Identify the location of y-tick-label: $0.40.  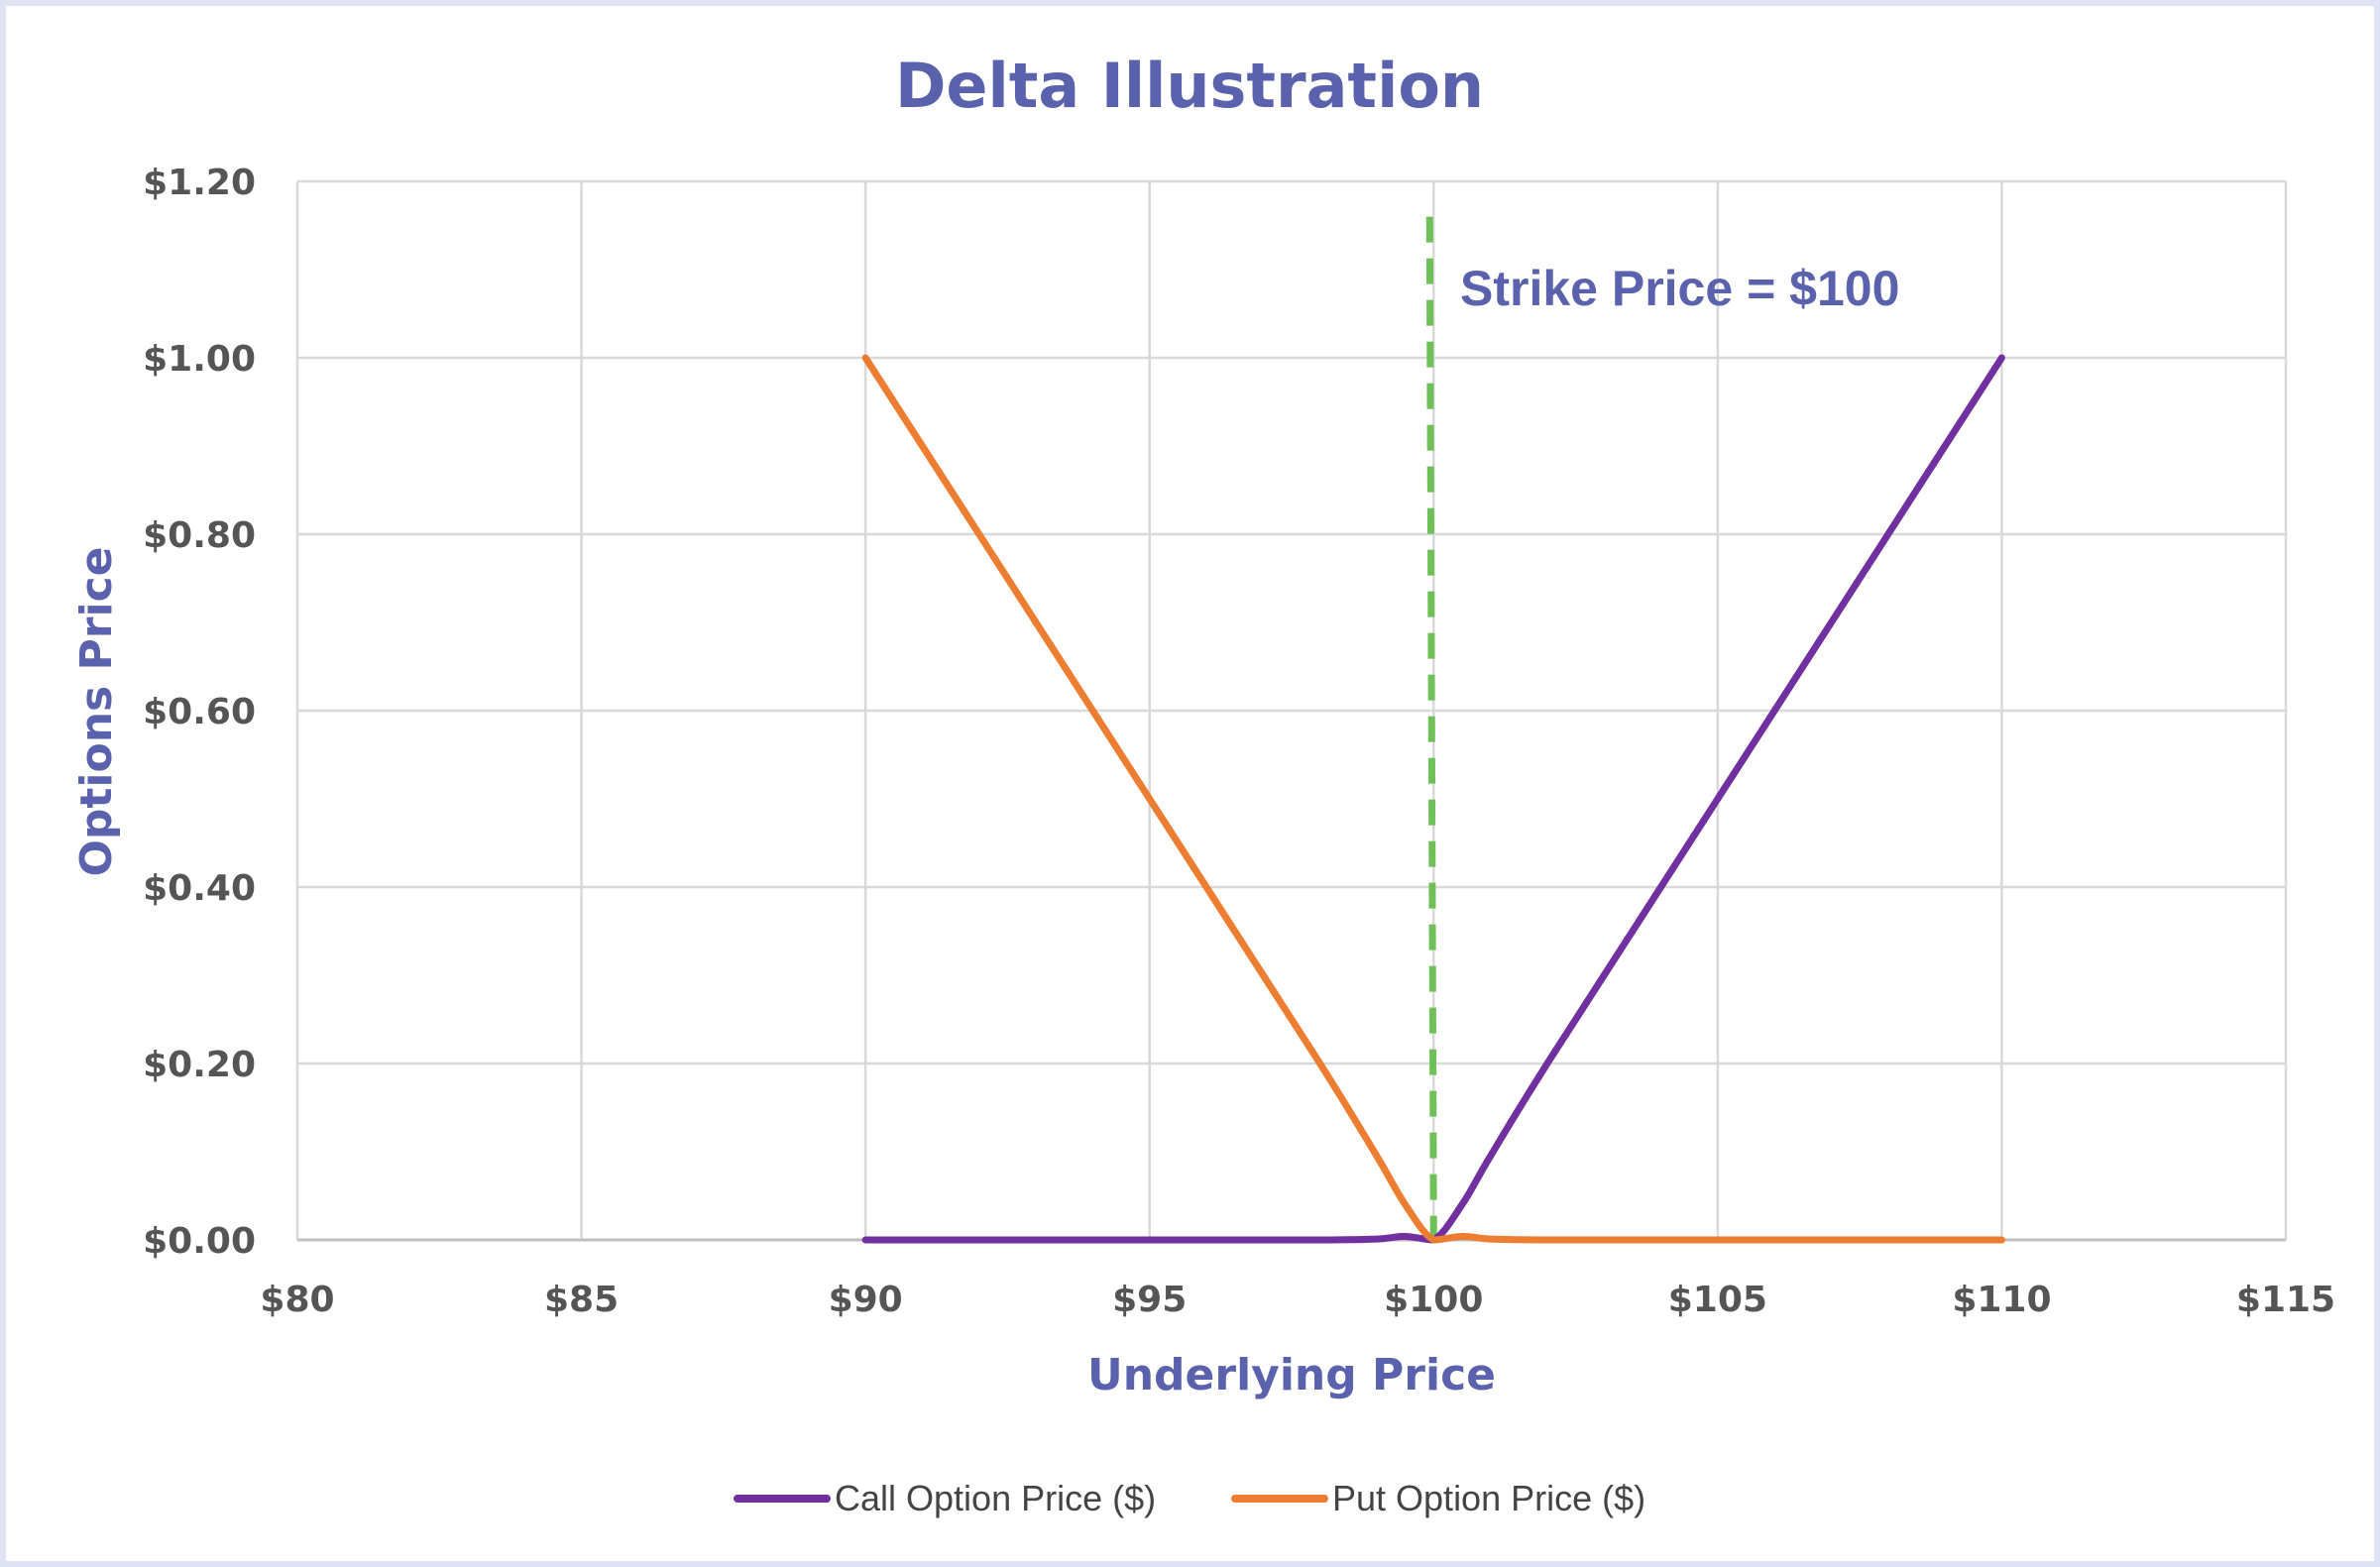
(199, 888).